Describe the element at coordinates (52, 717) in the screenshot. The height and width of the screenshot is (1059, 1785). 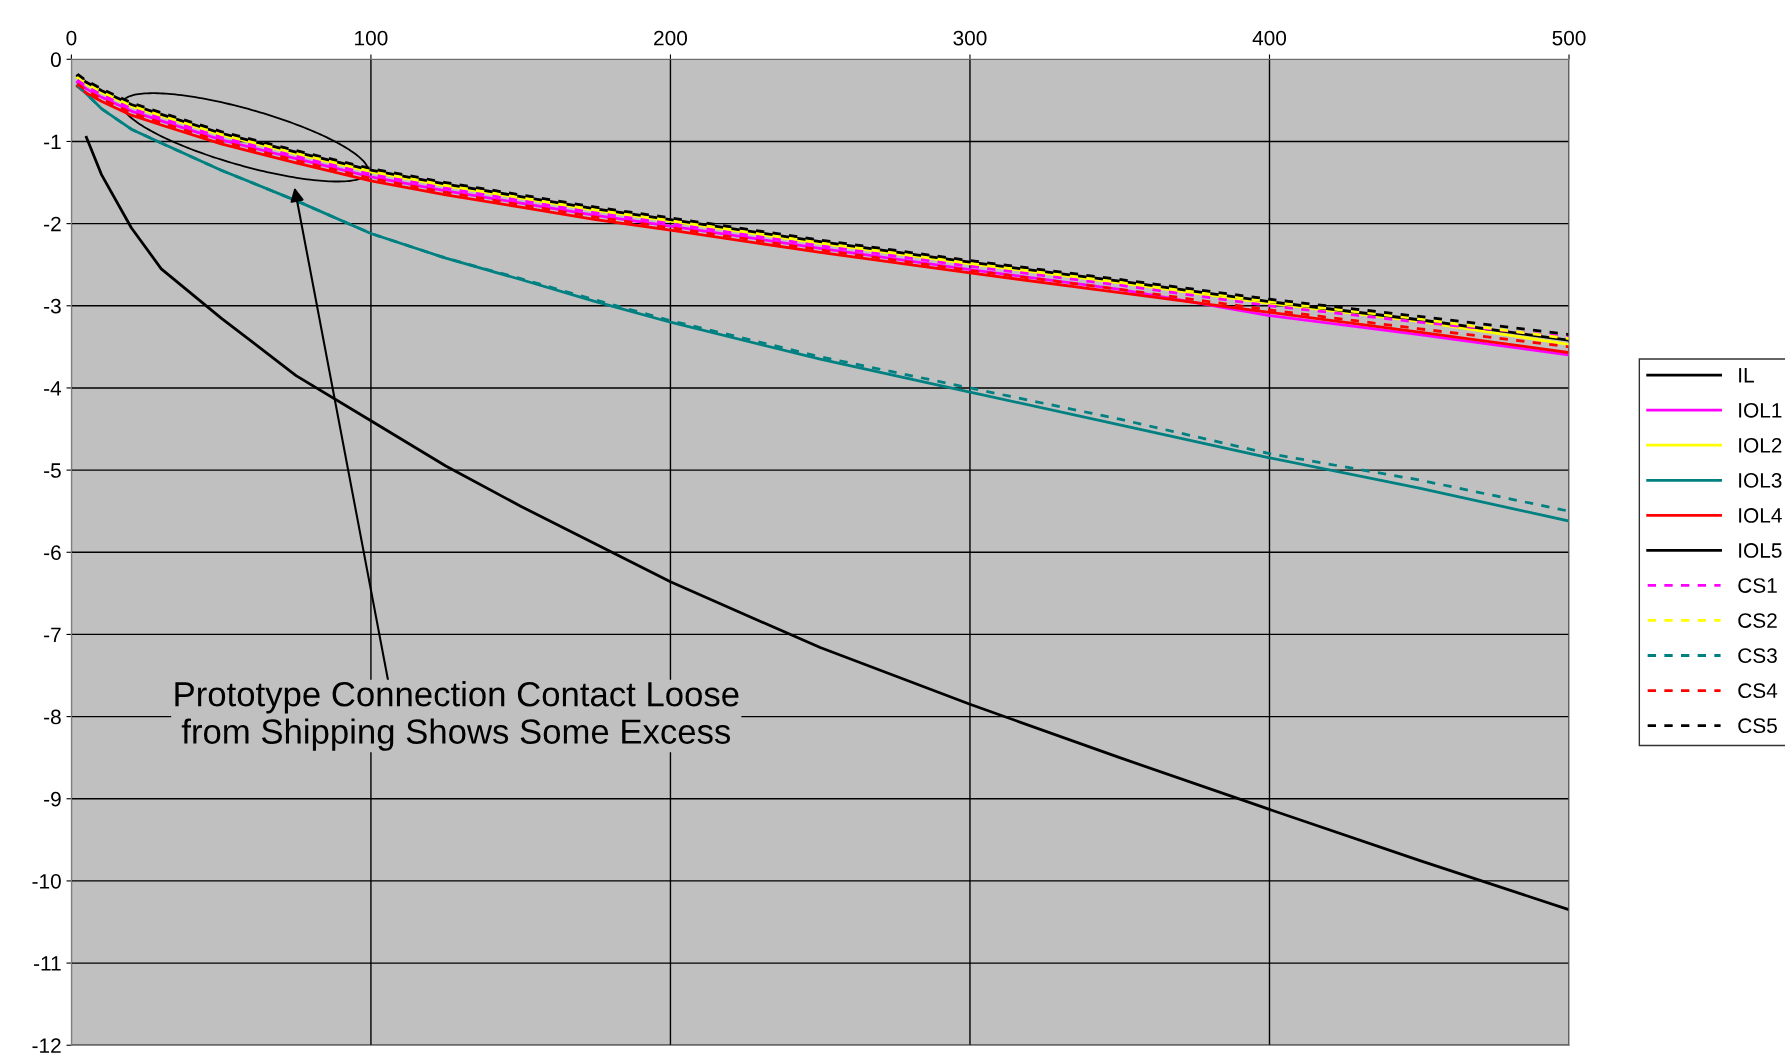
I see `y-tick-label: -8` at that location.